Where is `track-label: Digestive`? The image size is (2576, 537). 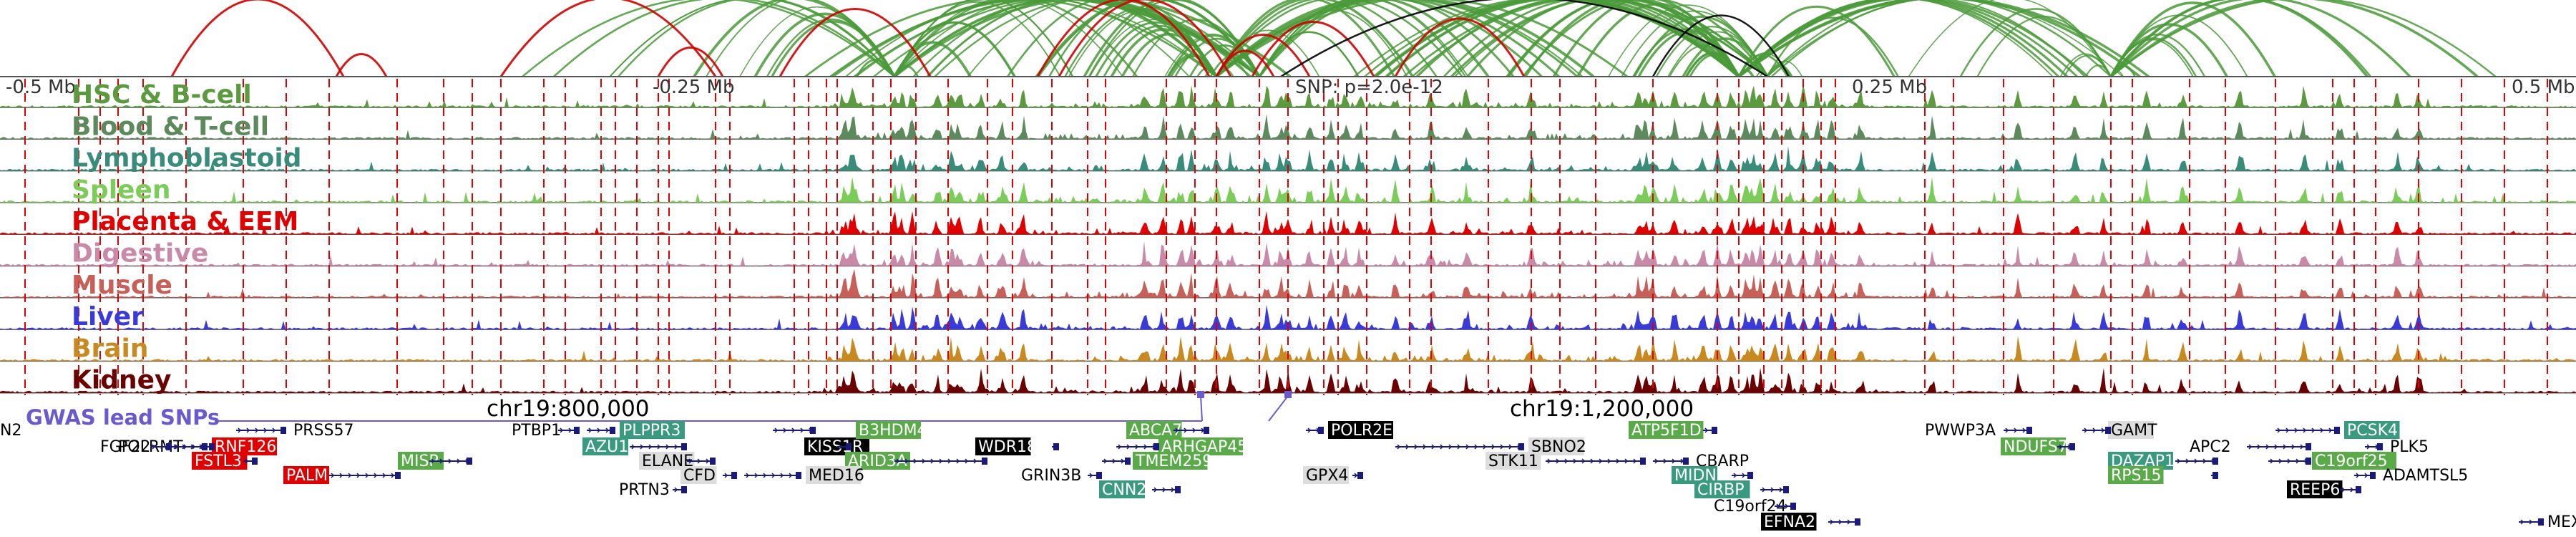
track-label: Digestive is located at coordinates (140, 253).